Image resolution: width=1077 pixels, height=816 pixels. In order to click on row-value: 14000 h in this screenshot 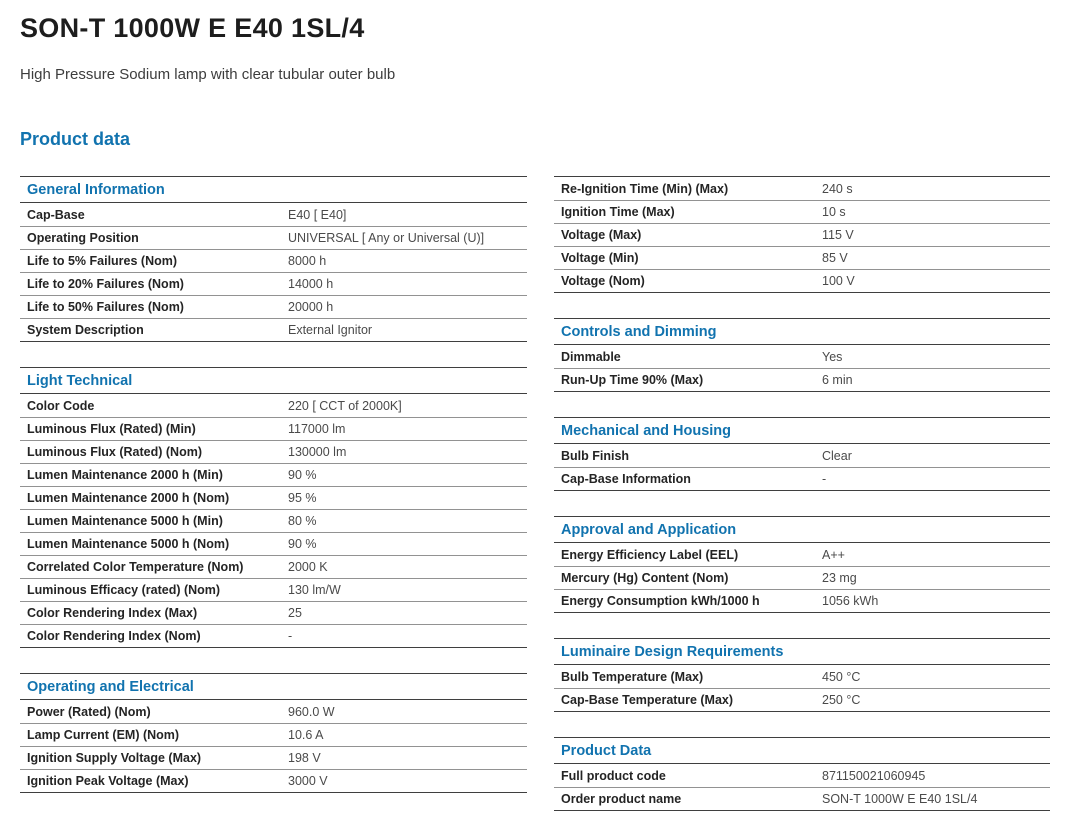, I will do `click(311, 284)`.